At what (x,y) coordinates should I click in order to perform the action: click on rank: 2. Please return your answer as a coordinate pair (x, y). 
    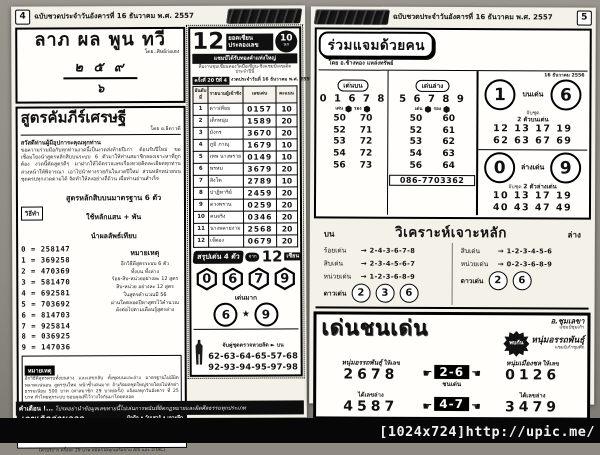
    Looking at the image, I should click on (200, 121).